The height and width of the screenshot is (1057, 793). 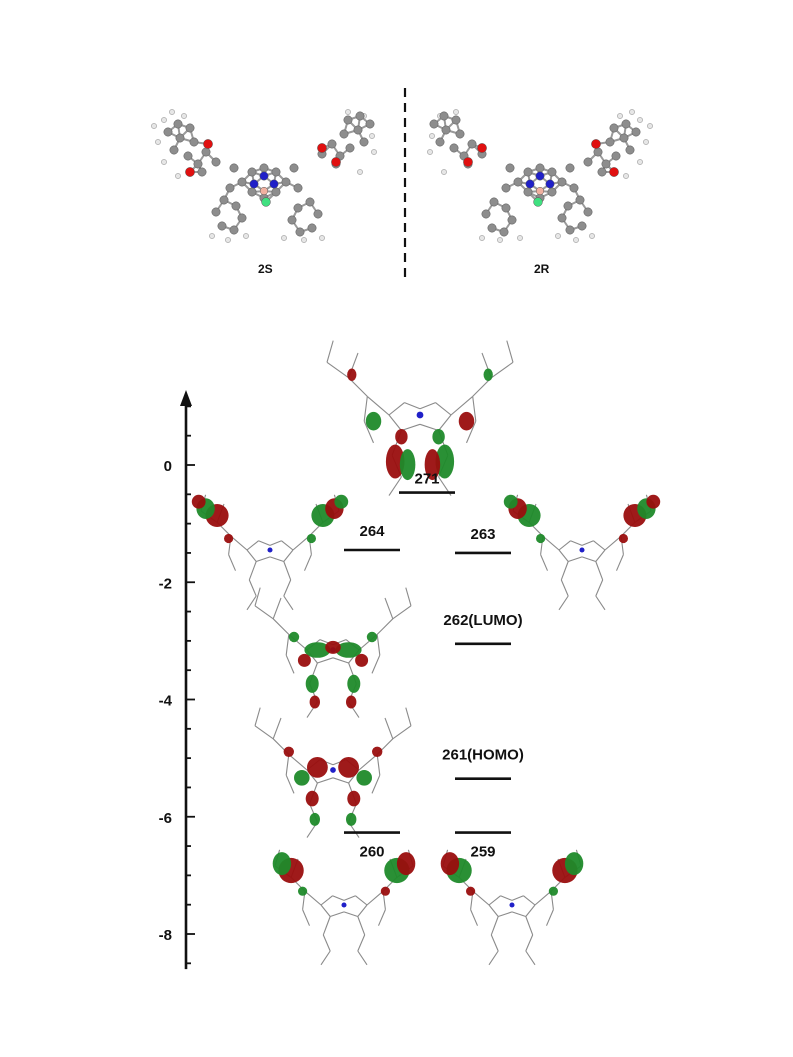 What do you see at coordinates (371, 852) in the screenshot?
I see `energy-level-label: 260` at bounding box center [371, 852].